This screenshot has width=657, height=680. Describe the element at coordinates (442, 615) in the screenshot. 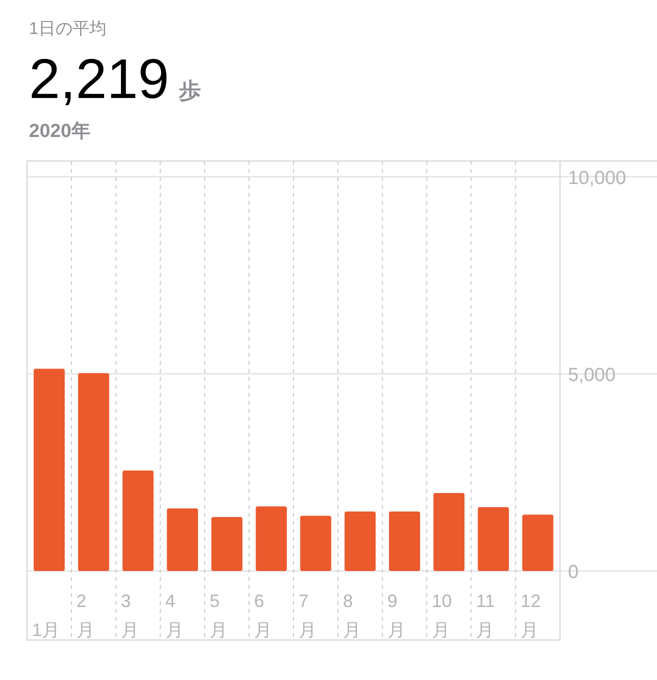

I see `x-tick-label: 10月` at that location.